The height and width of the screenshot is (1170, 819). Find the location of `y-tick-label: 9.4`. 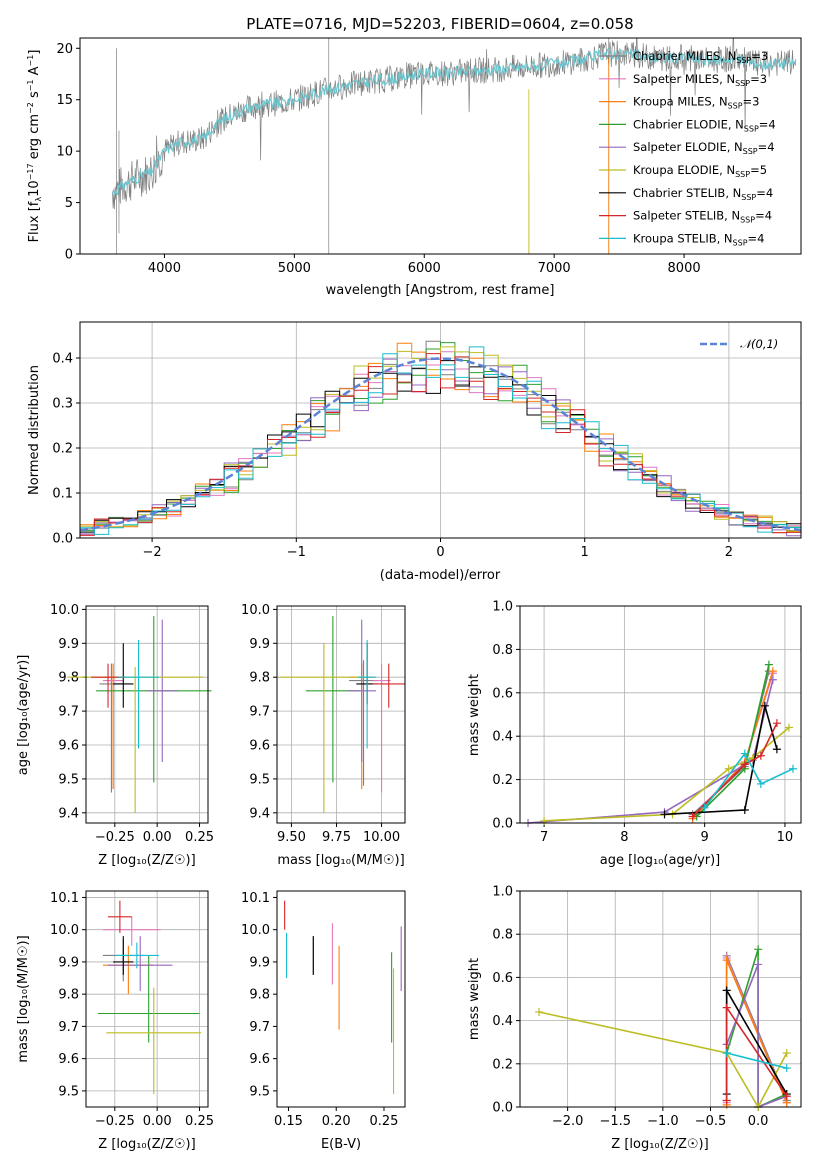

y-tick-label: 9.4 is located at coordinates (259, 813).